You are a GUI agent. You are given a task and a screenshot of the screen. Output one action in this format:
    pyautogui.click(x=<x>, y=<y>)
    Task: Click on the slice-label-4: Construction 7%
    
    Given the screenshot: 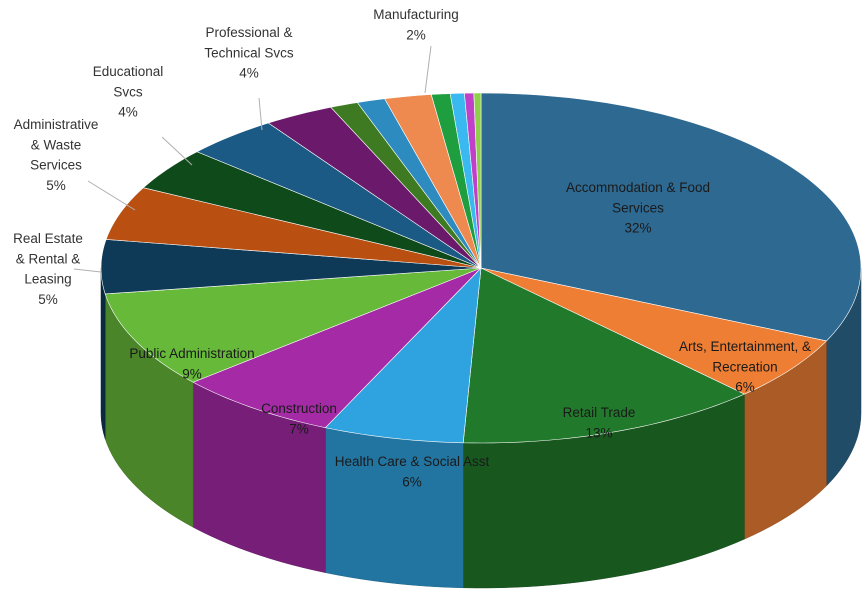 What is the action you would take?
    pyautogui.click(x=299, y=418)
    